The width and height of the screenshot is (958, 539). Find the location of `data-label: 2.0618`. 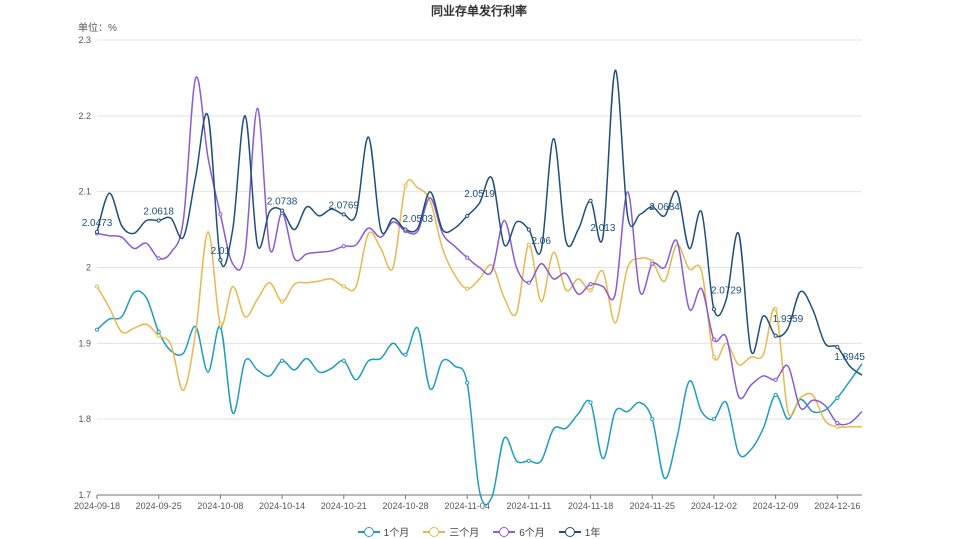

data-label: 2.0618 is located at coordinates (158, 211).